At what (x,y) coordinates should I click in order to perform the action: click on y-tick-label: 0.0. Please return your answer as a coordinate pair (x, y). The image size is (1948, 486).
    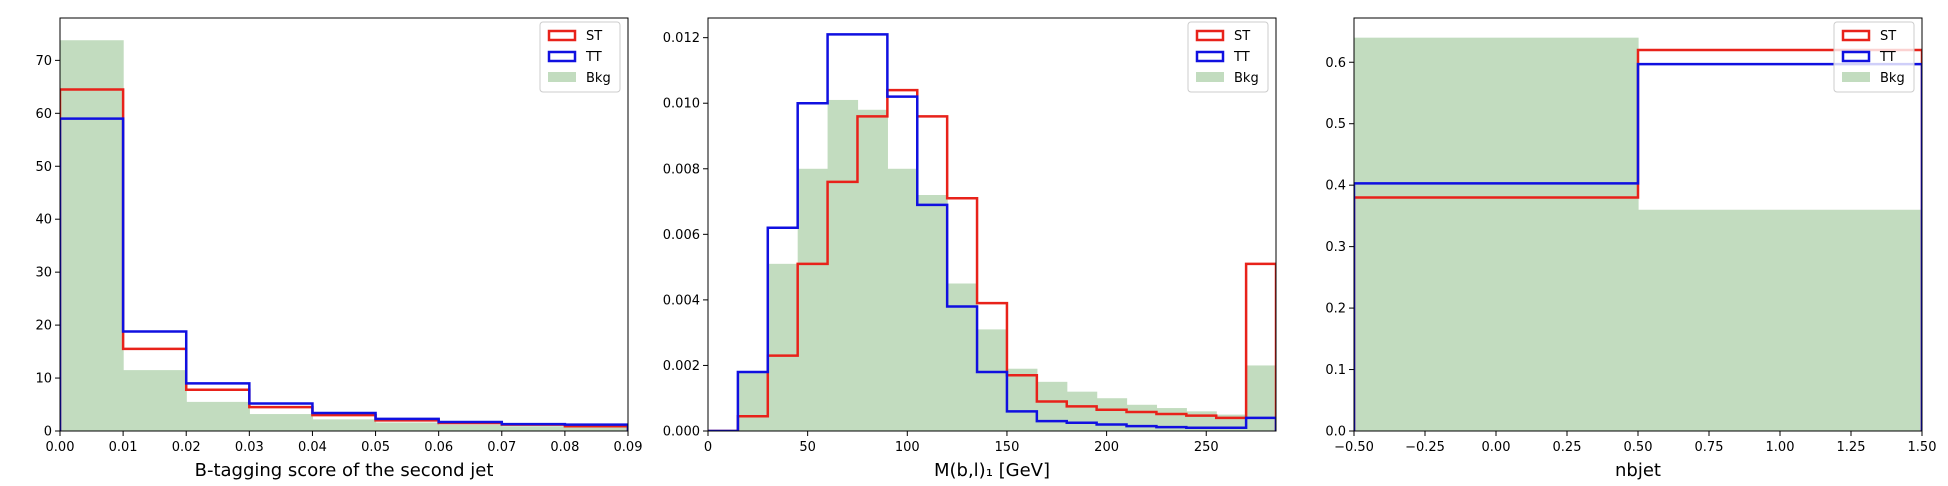
    Looking at the image, I should click on (1335, 432).